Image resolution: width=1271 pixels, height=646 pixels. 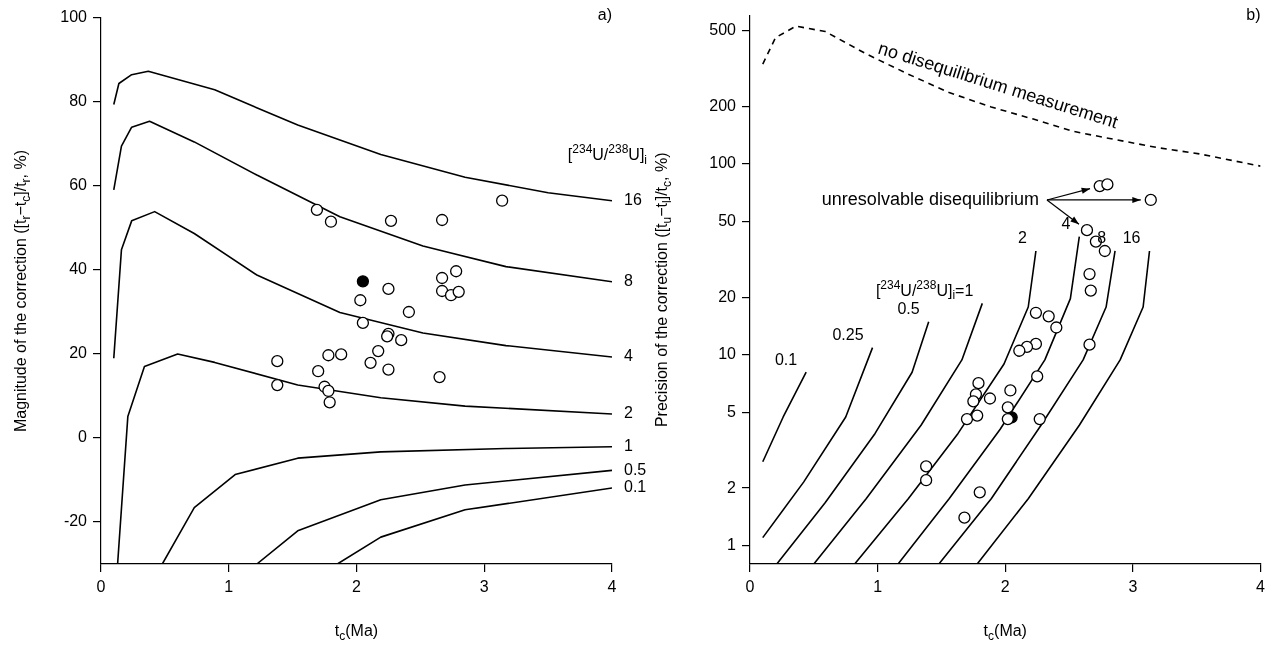 I want to click on series-label: 4, so click(x=628, y=356).